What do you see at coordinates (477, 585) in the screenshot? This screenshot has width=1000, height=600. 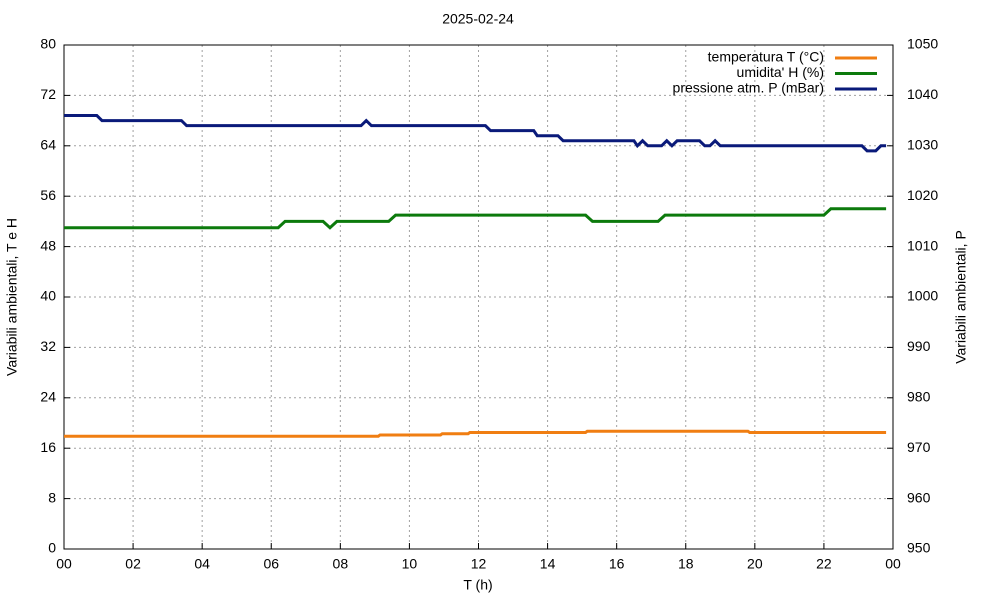 I see `x-axis-label: T (h)` at bounding box center [477, 585].